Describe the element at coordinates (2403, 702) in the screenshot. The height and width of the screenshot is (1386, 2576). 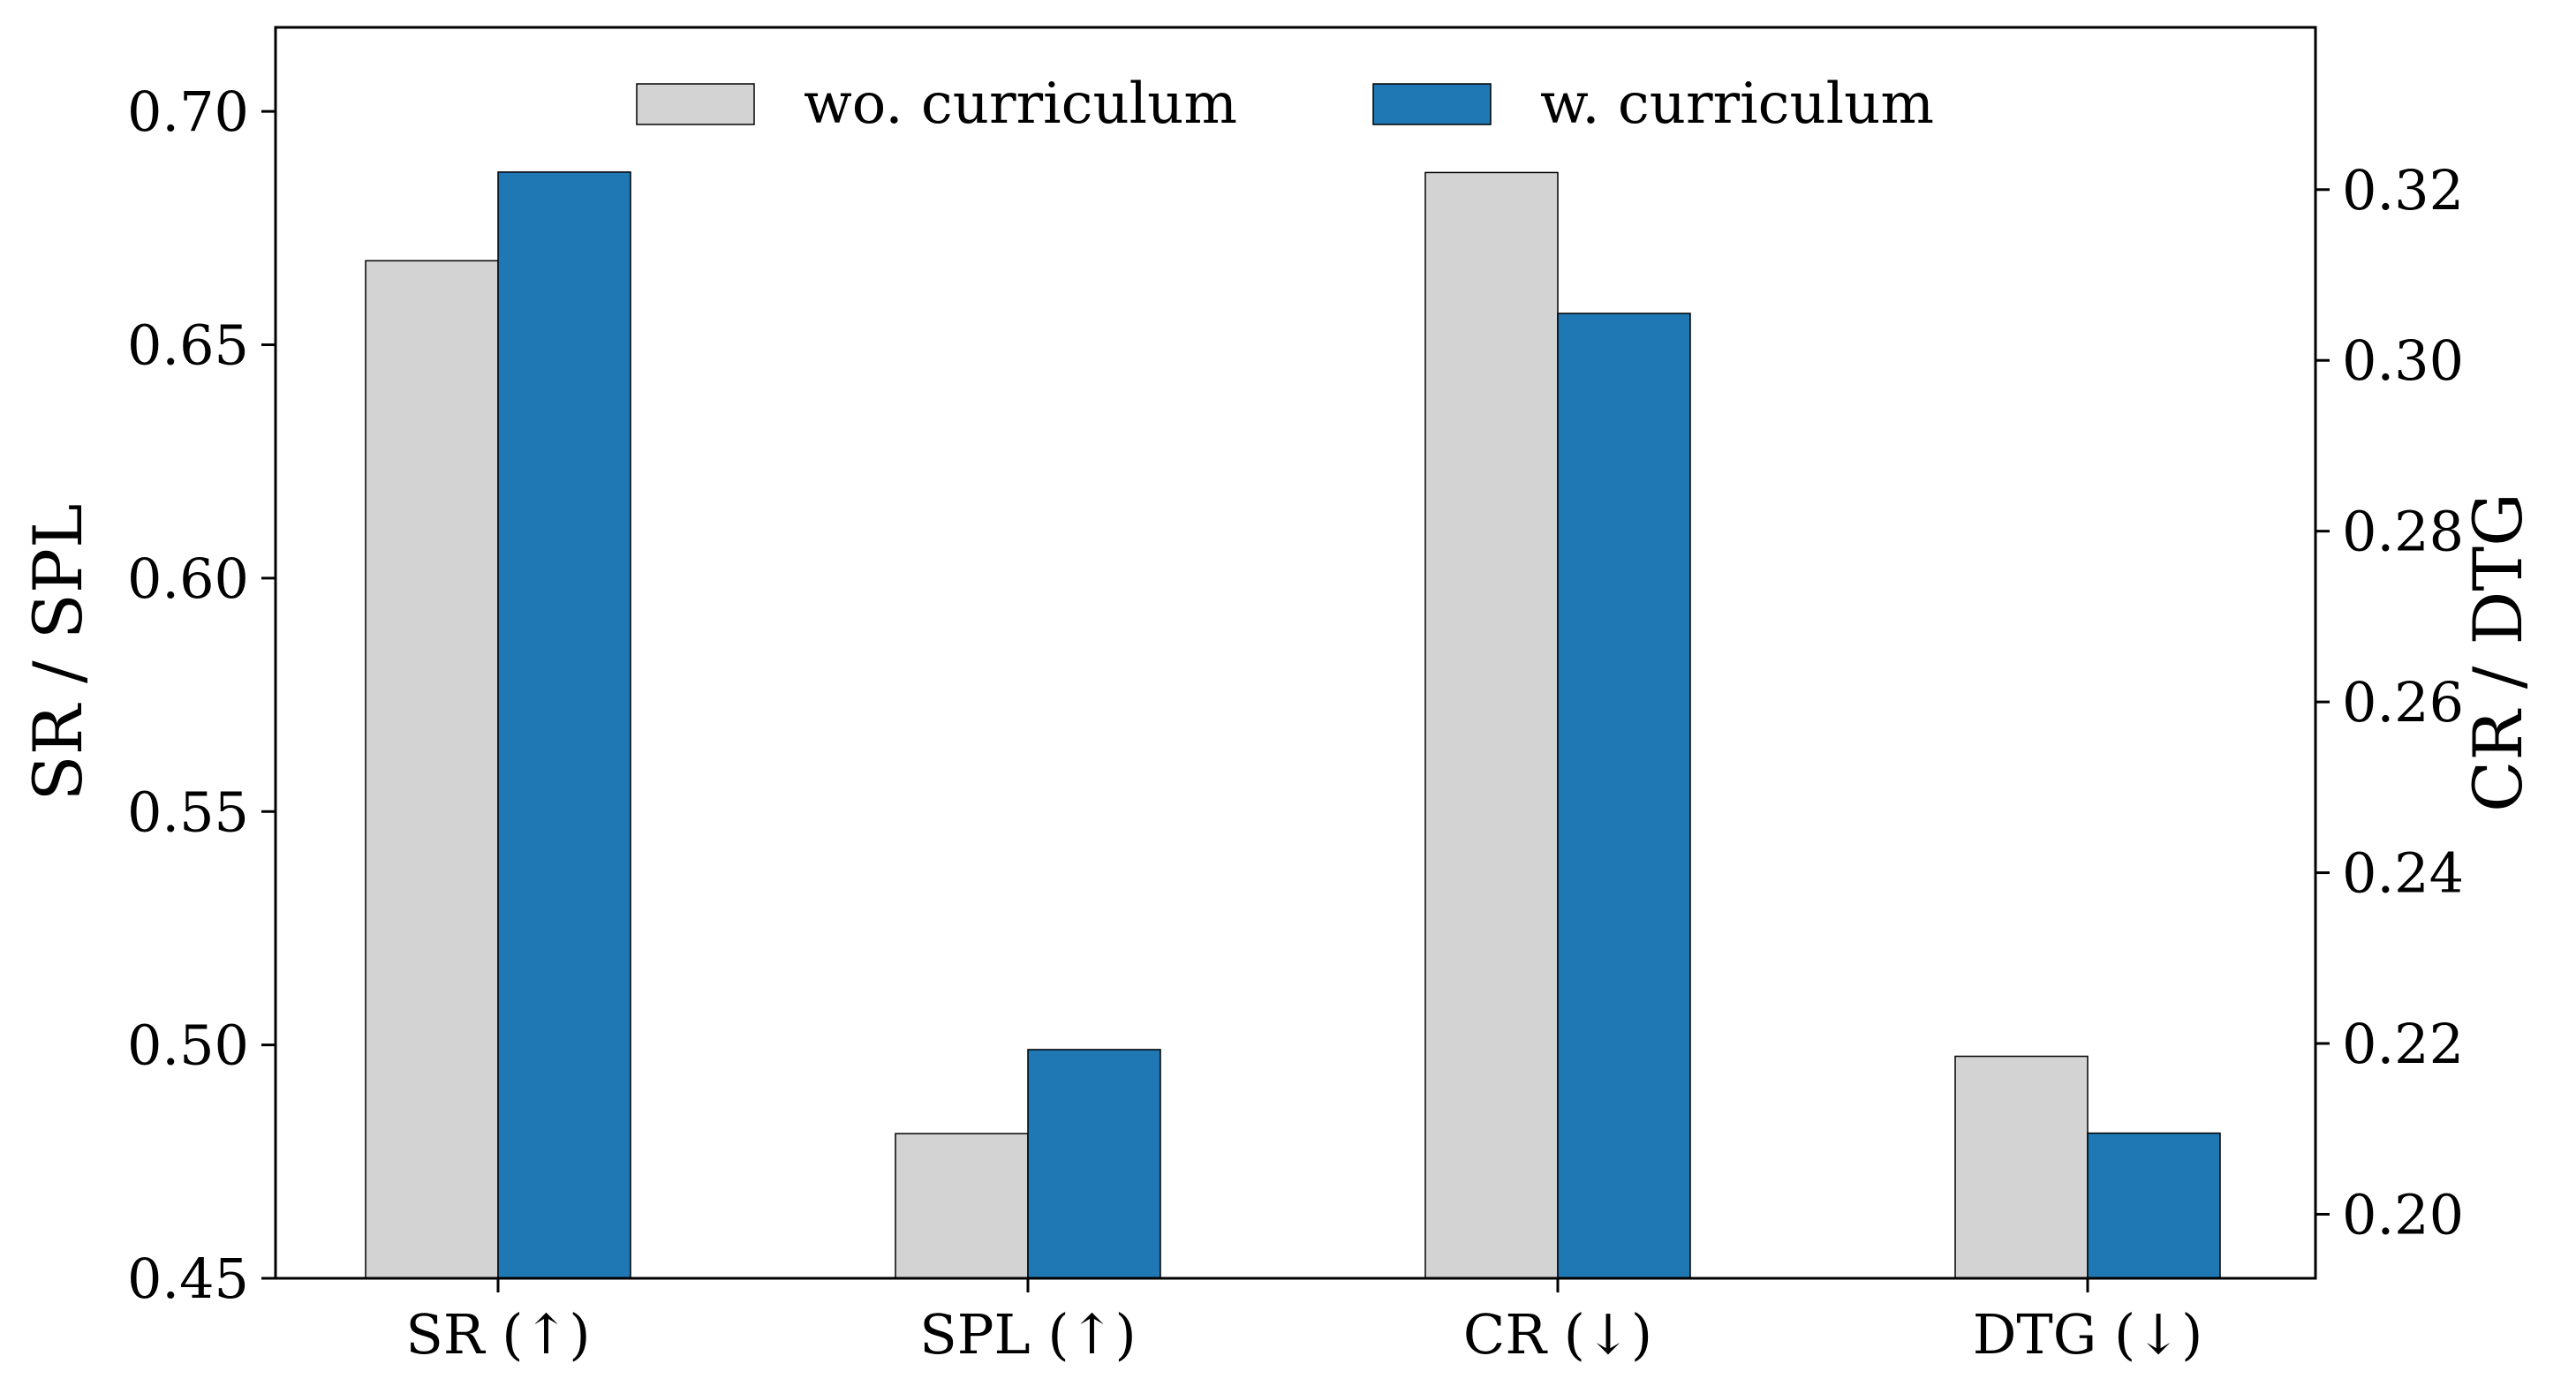
I see `right-y-tick-label: 0.26` at that location.